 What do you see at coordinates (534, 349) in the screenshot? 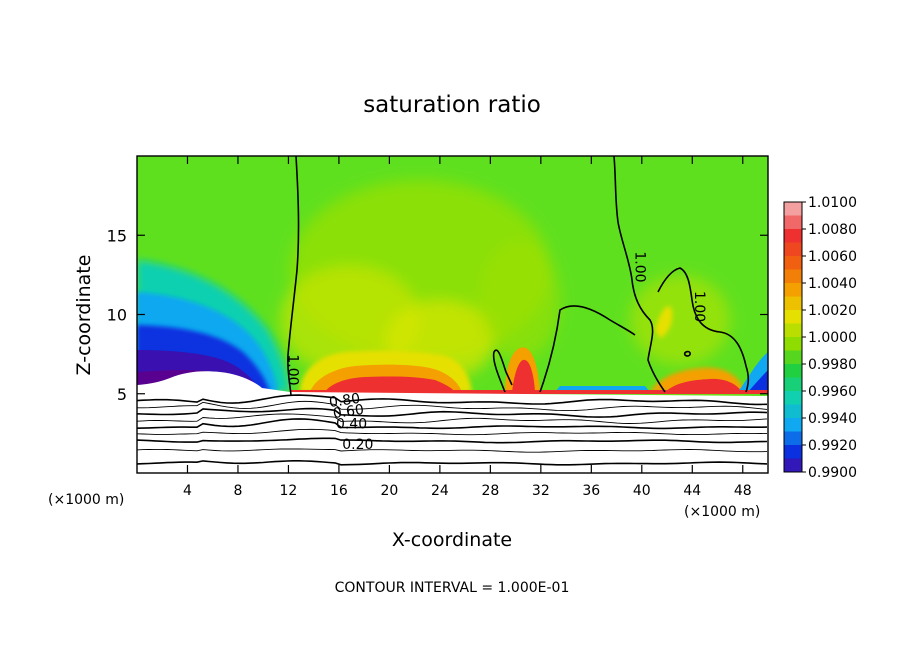
I see `supersaturated-bands` at bounding box center [534, 349].